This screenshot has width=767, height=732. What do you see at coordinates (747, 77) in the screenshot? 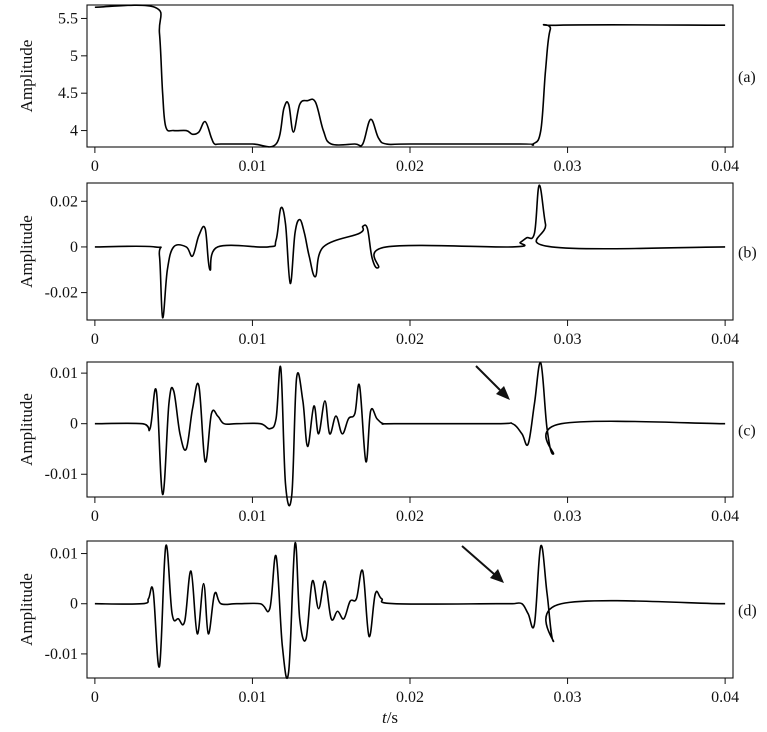
I see `panel-label: (a)` at bounding box center [747, 77].